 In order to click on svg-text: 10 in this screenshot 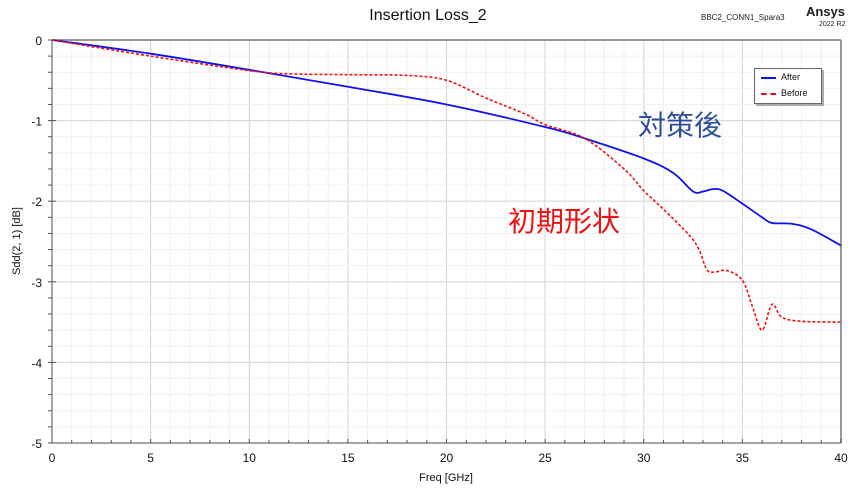, I will do `click(250, 458)`.